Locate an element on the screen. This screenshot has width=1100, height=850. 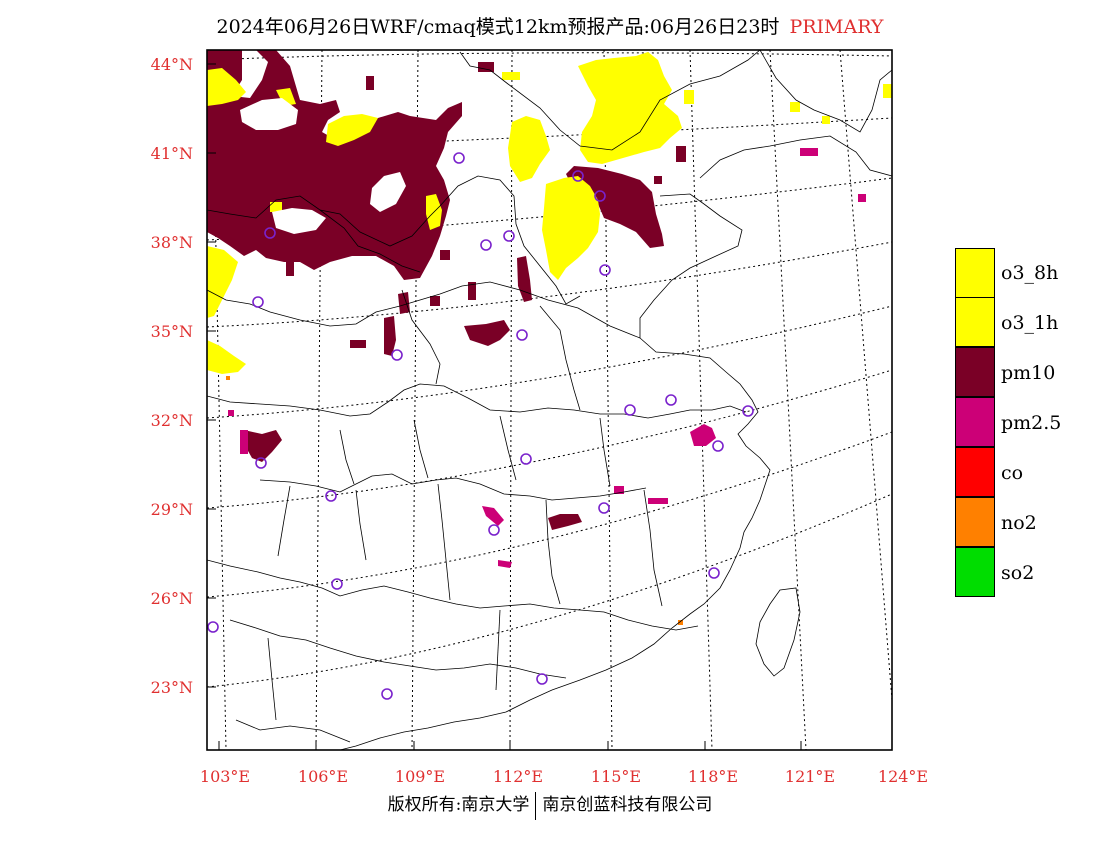
no2-areas is located at coordinates (454, 500).